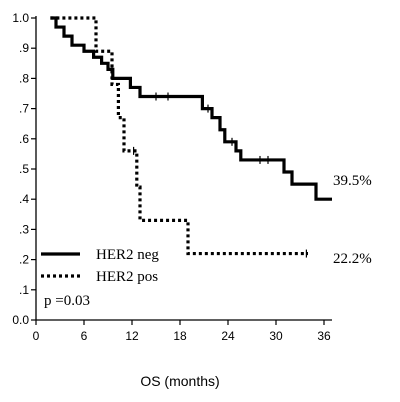 This screenshot has height=402, width=400. What do you see at coordinates (24, 260) in the screenshot?
I see `y-tick-label: .2` at bounding box center [24, 260].